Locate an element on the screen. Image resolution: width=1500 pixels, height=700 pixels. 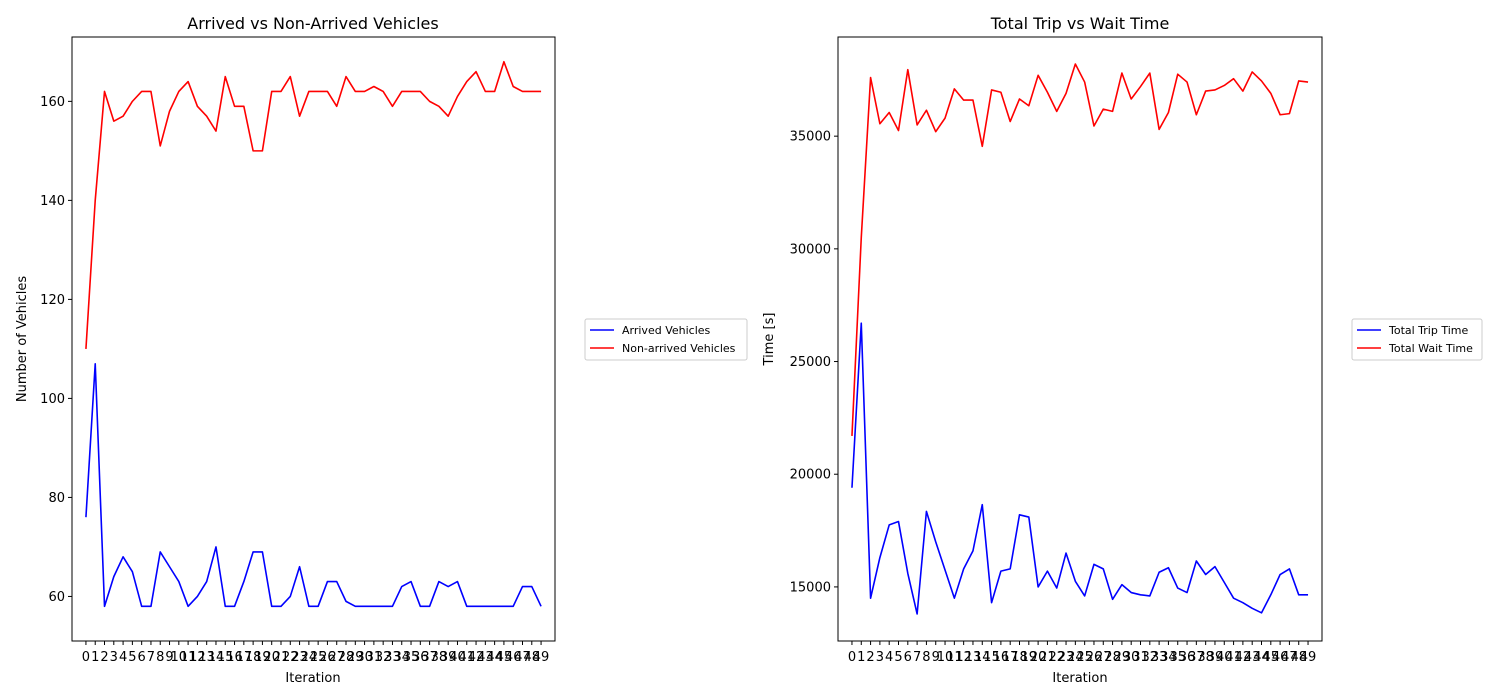
legend-label-non-arrived: Non-arrived Vehicles is located at coordinates (679, 348).